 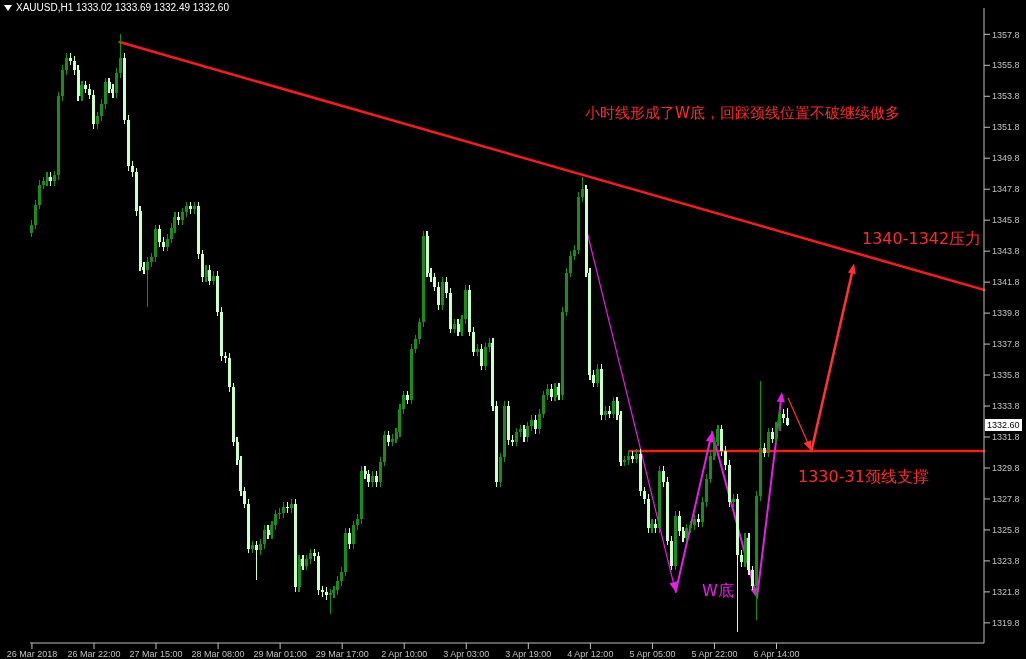 I want to click on y-tick-label: 1321.8, so click(x=1006, y=592).